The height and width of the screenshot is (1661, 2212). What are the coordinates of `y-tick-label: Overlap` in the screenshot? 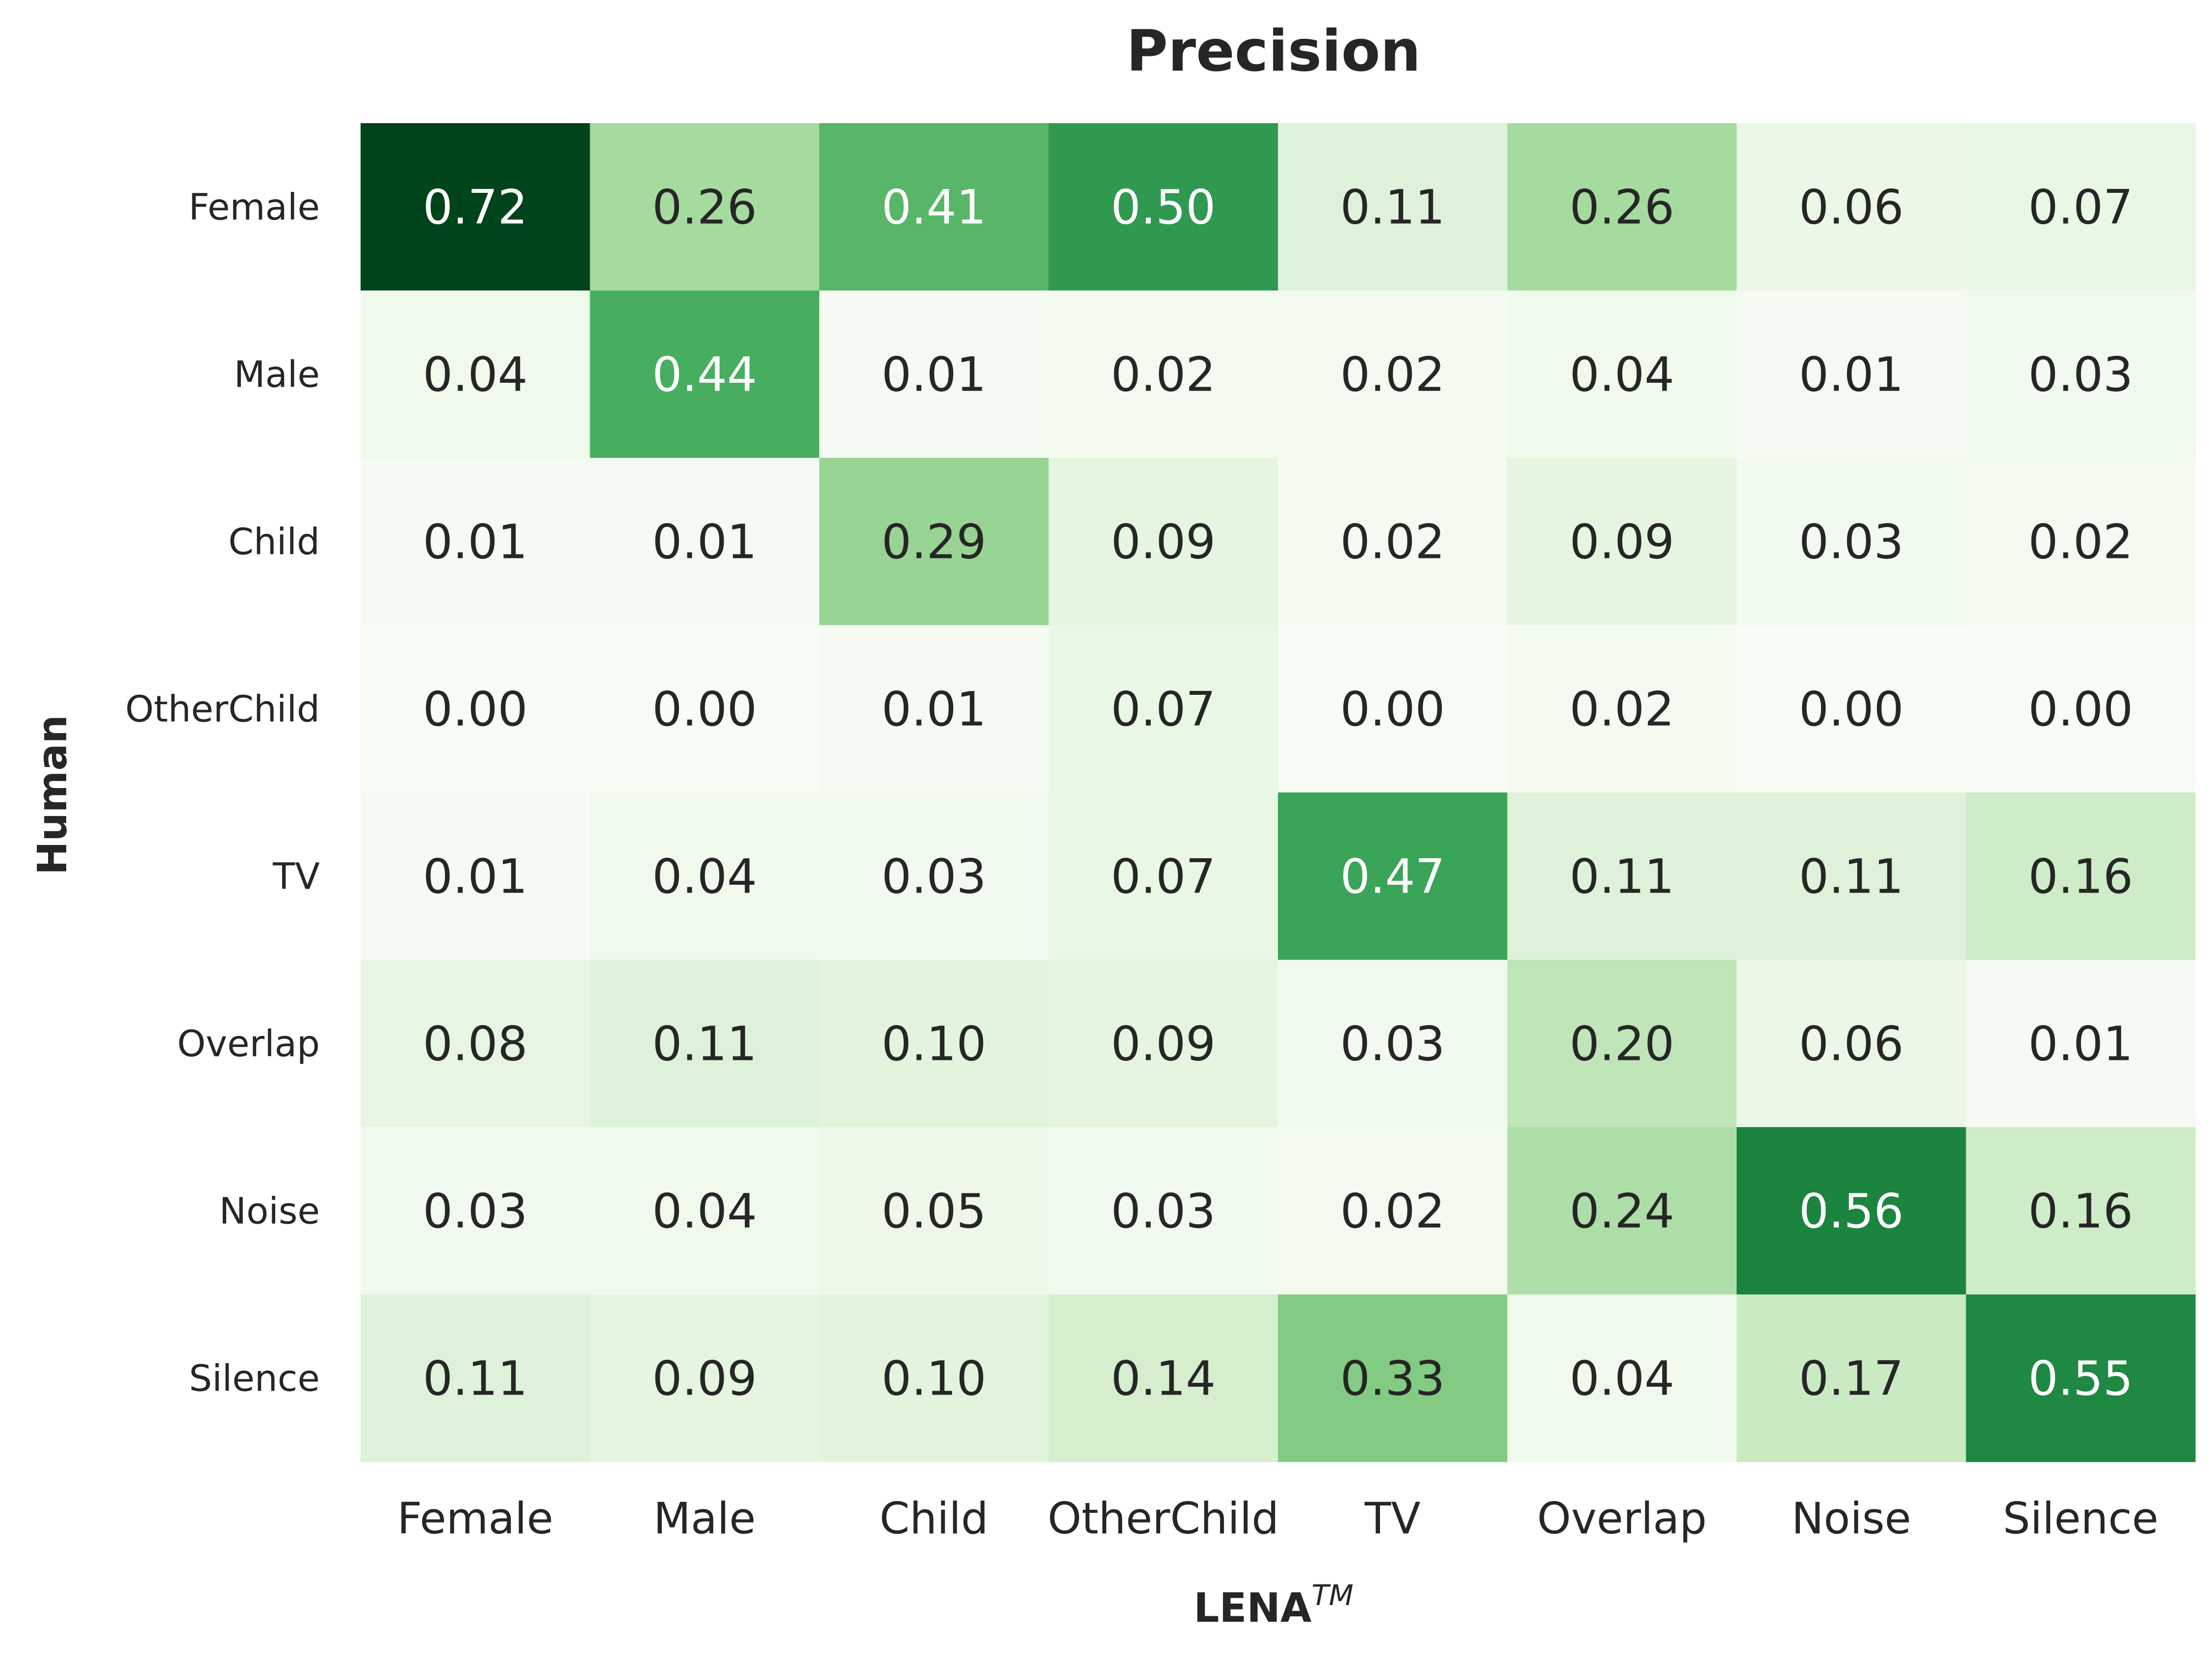 It's located at (248, 1044).